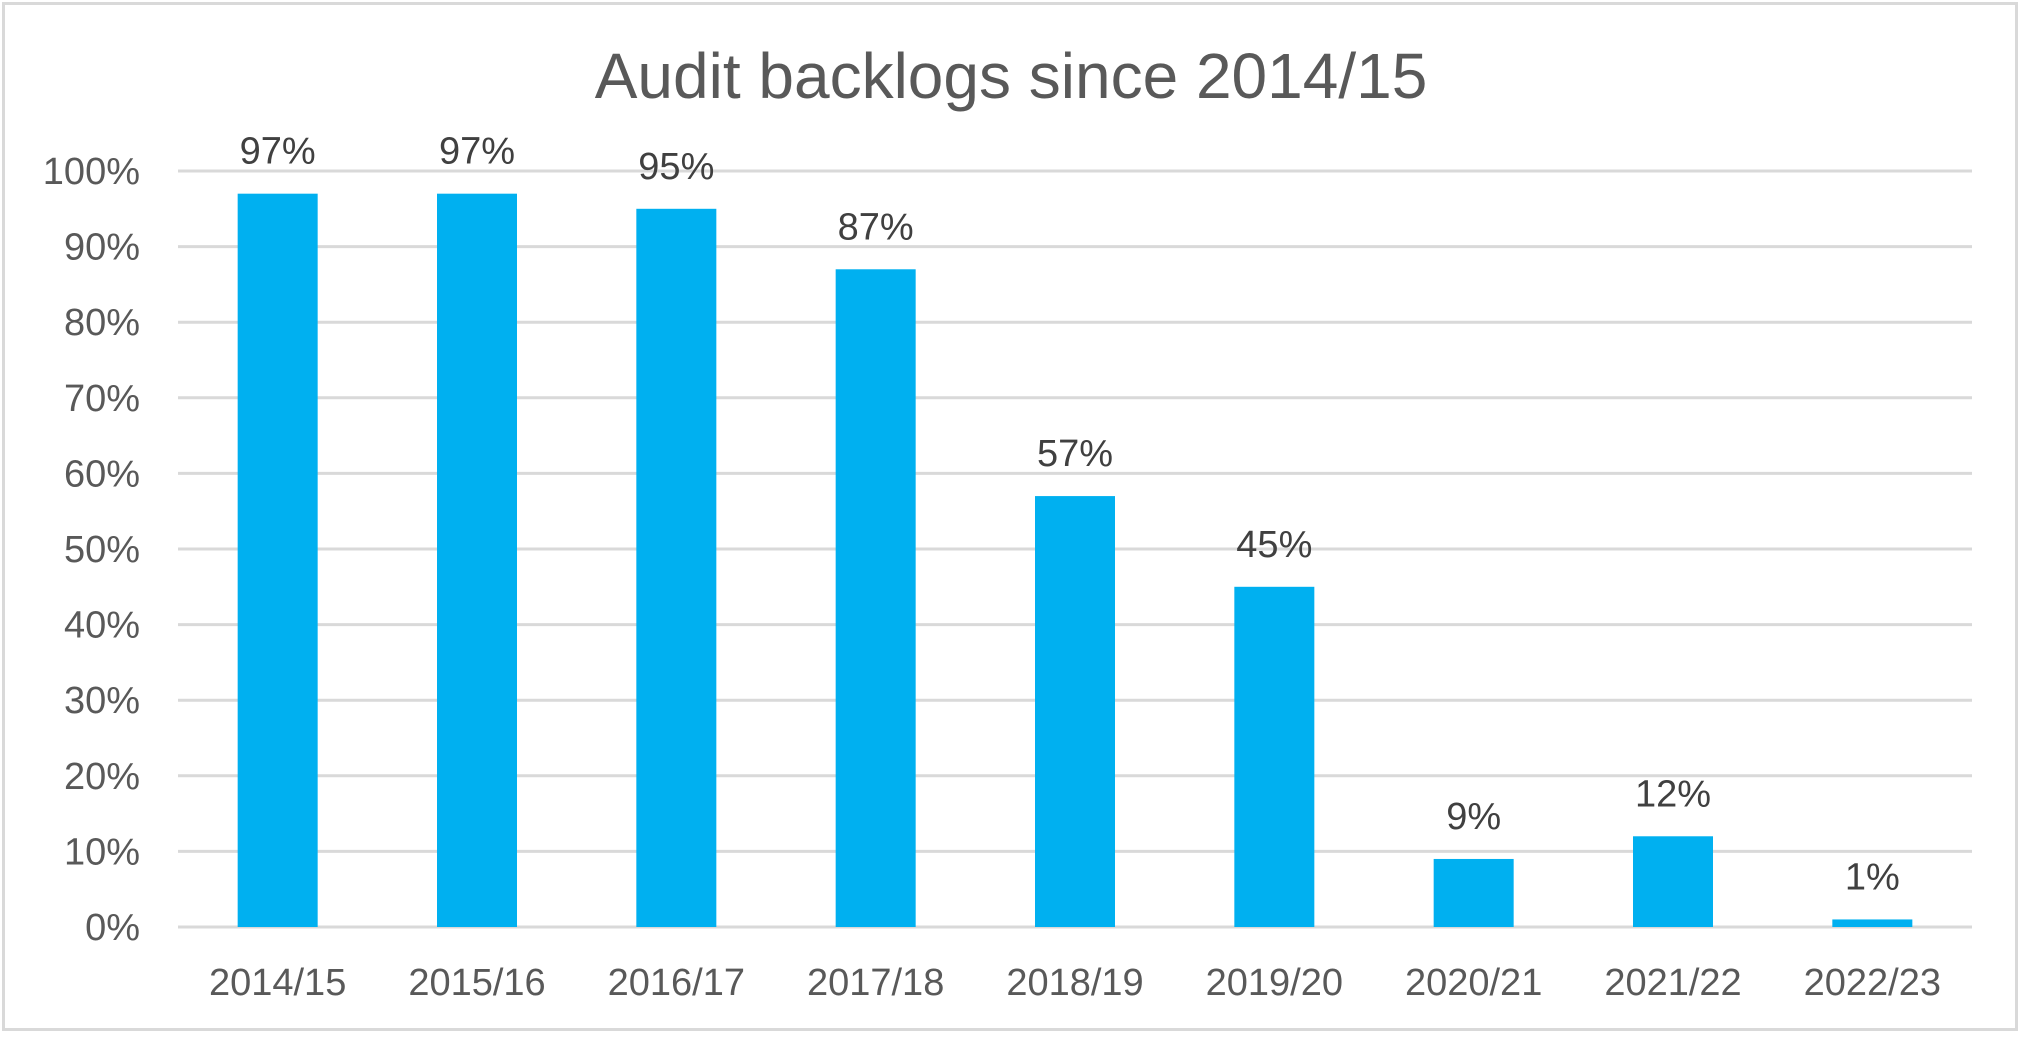  I want to click on y-tick-label: 50%, so click(102, 550).